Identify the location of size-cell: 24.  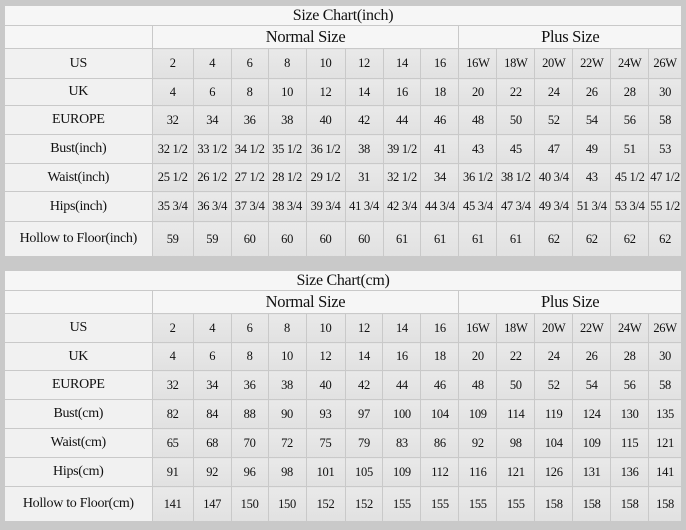
(554, 92).